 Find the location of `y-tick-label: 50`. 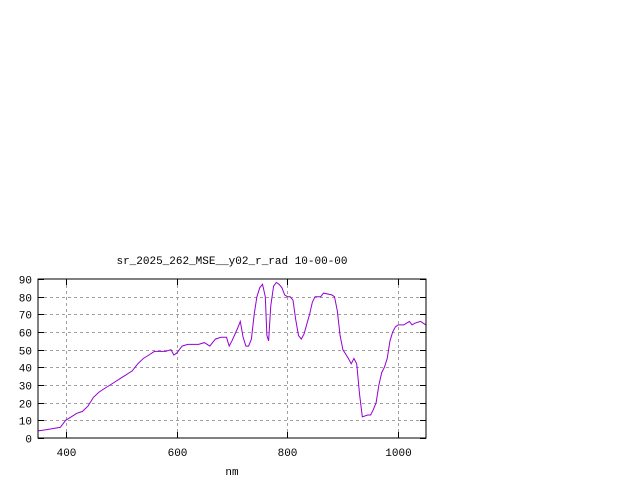

y-tick-label: 50 is located at coordinates (25, 353).